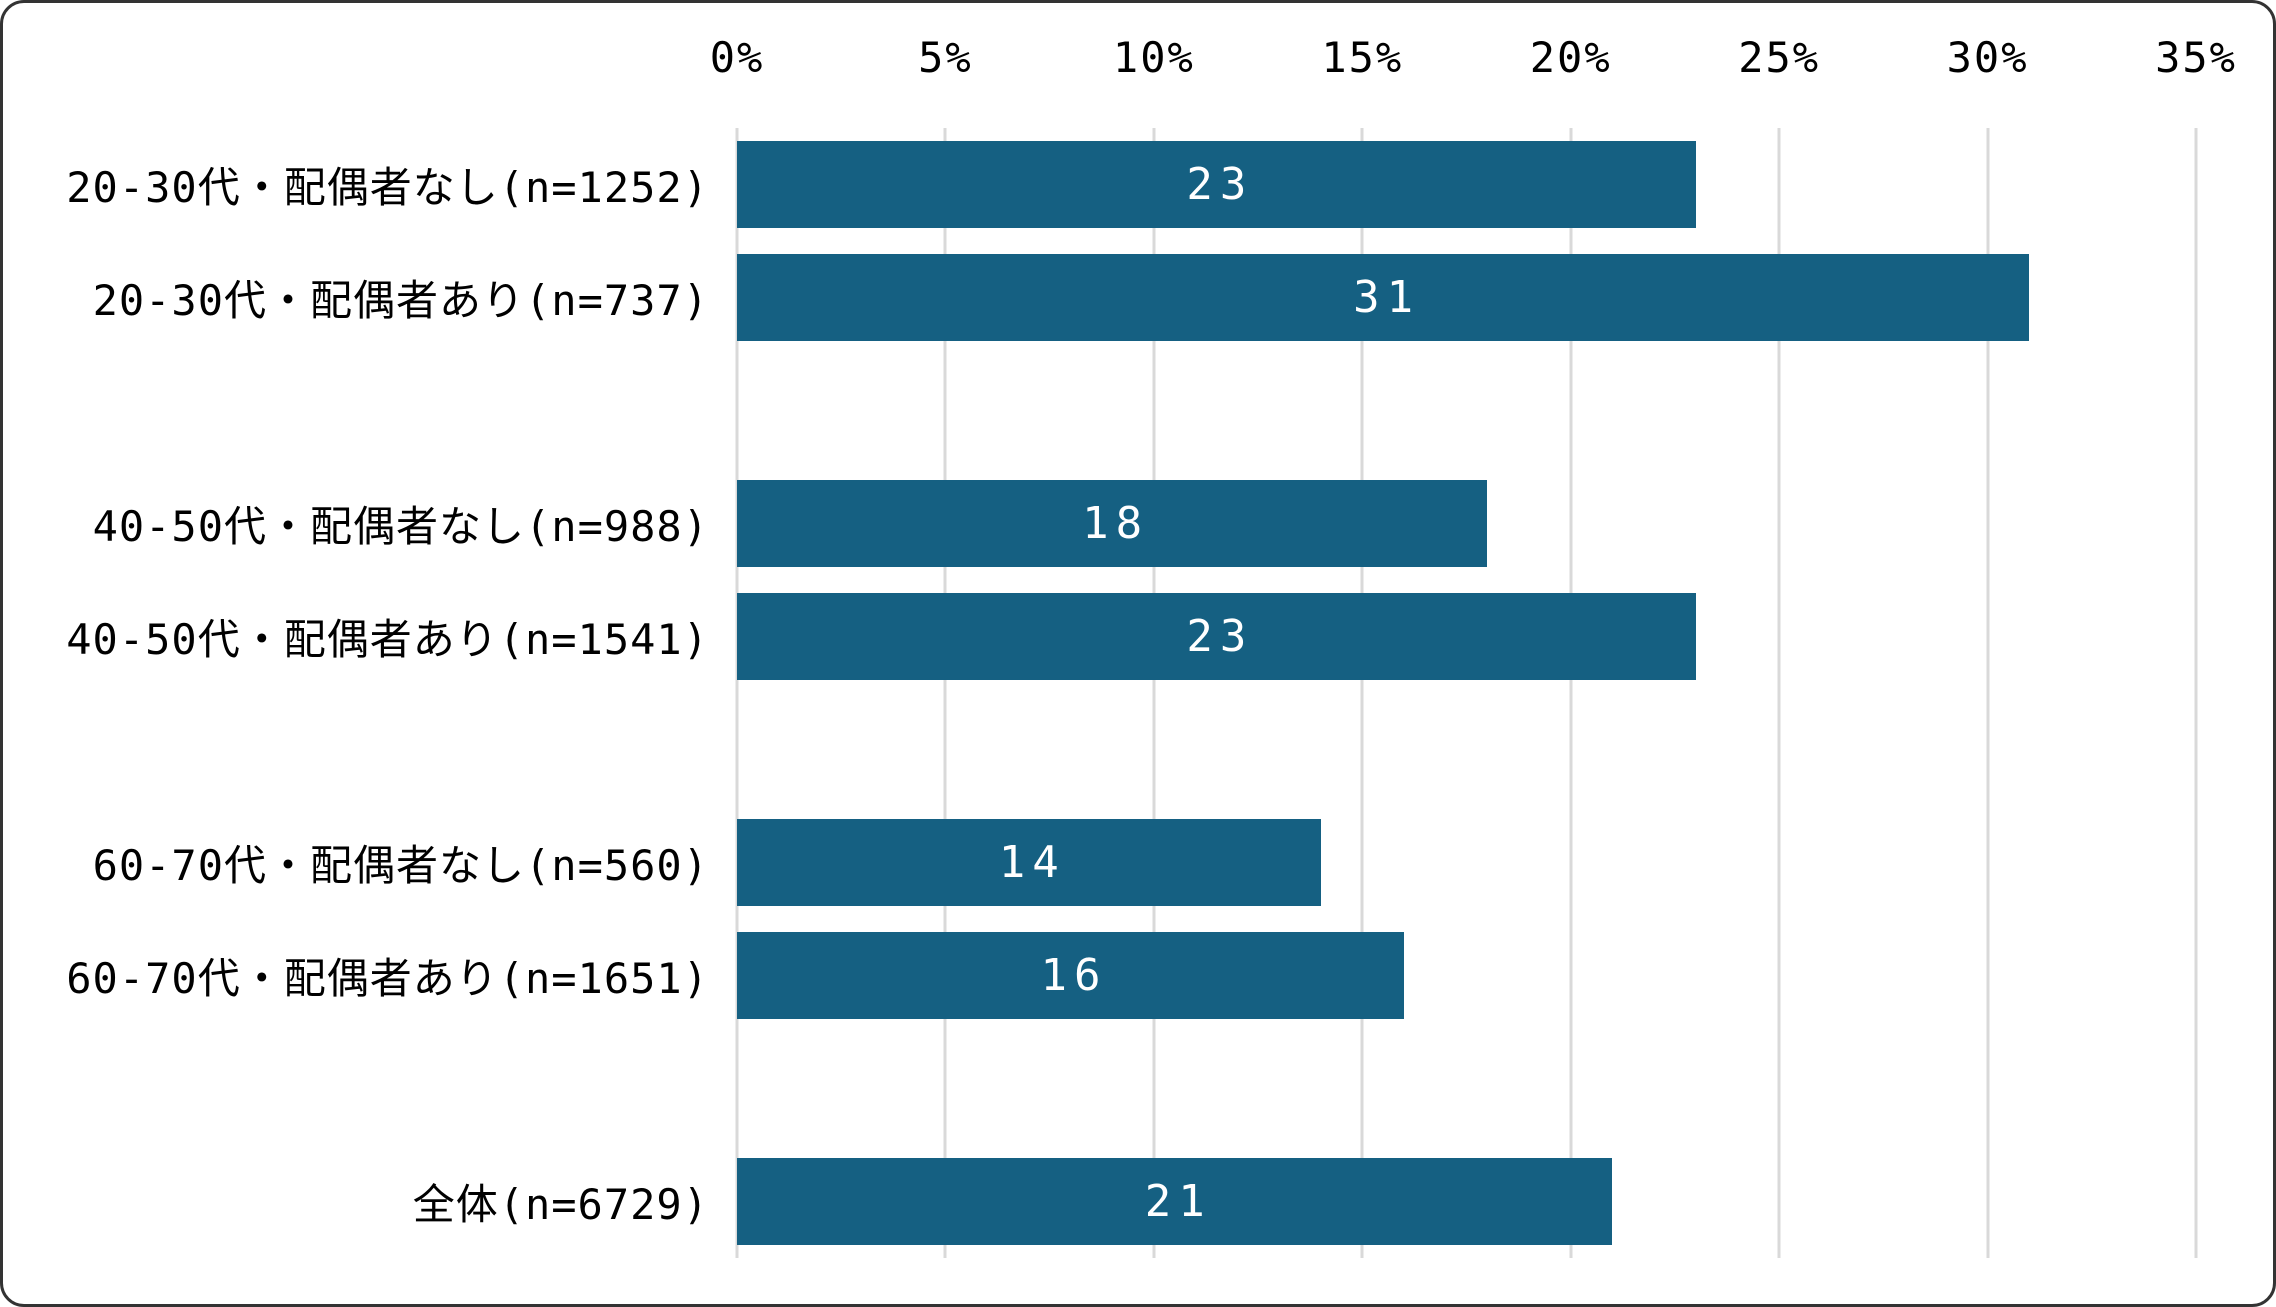  What do you see at coordinates (737, 57) in the screenshot?
I see `x-axis-tick-label: 0%` at bounding box center [737, 57].